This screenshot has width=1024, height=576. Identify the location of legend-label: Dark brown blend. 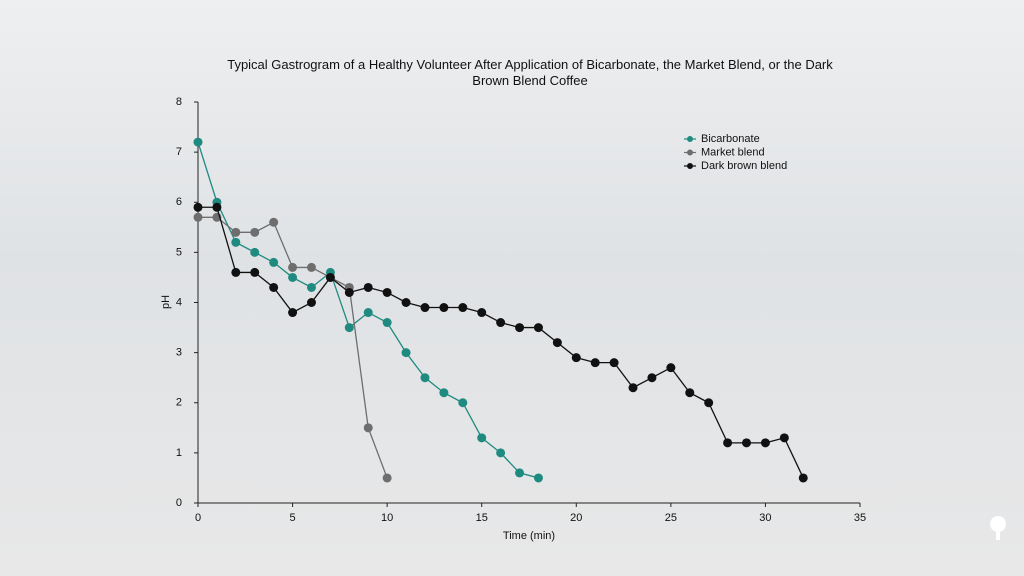
(744, 166).